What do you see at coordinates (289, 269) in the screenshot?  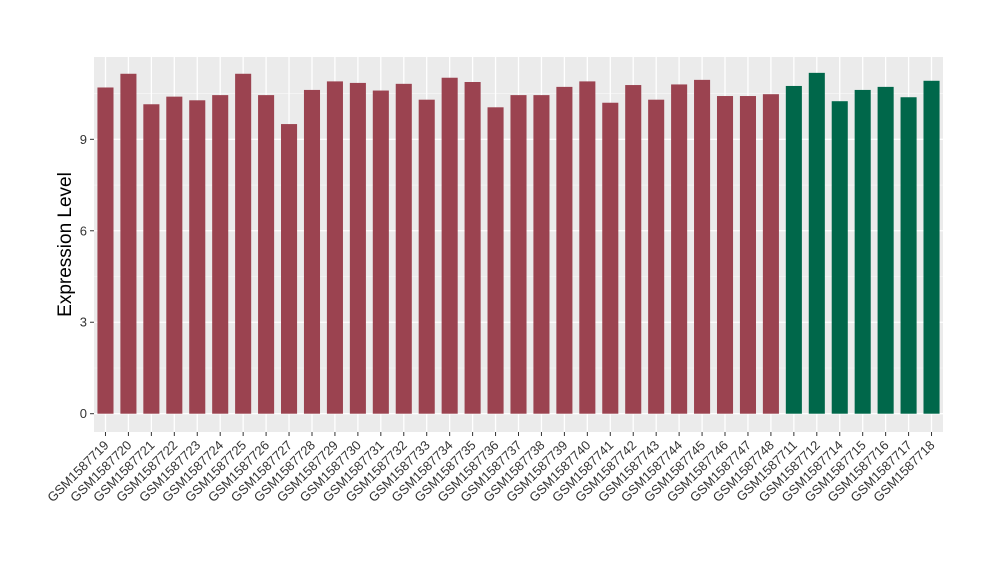 I see `bar-GSM1587727` at bounding box center [289, 269].